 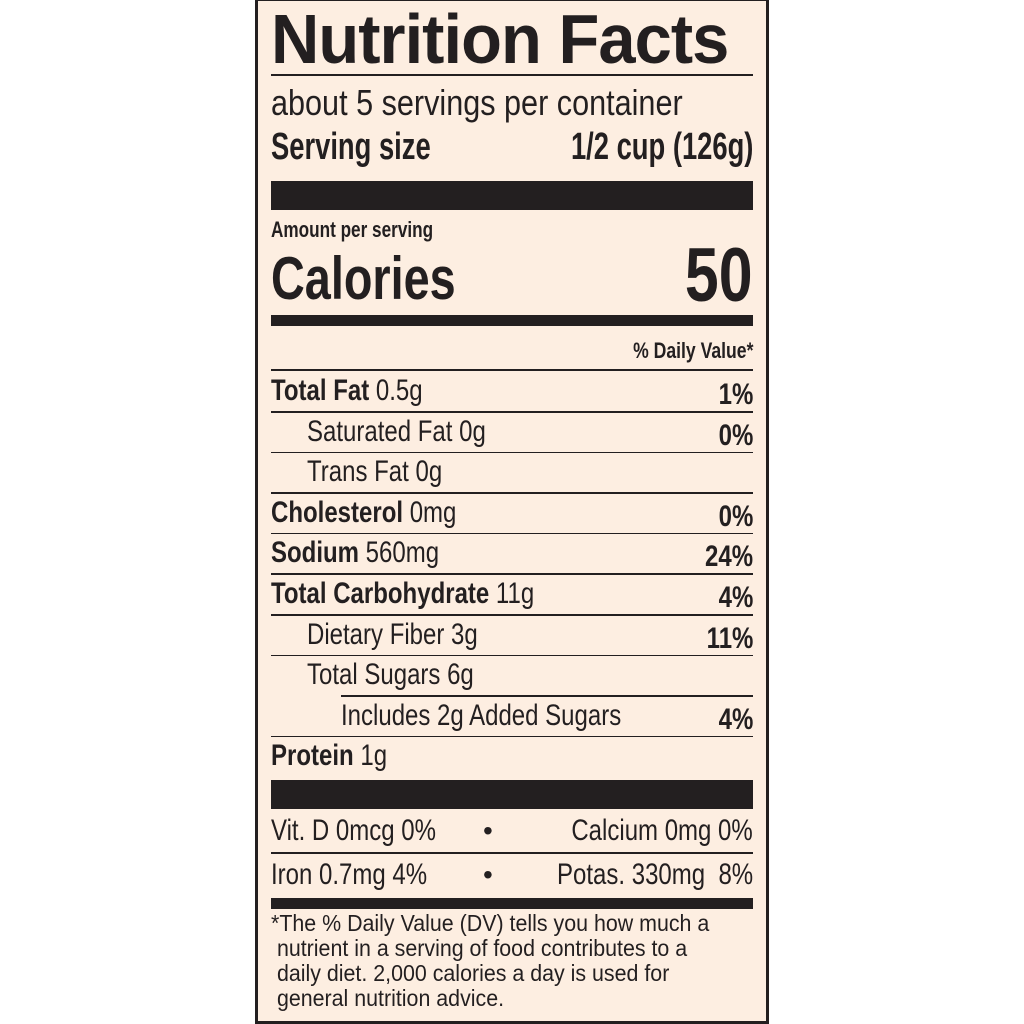 I want to click on nutrient-label: Saturated Fat 0g, so click(x=396, y=432).